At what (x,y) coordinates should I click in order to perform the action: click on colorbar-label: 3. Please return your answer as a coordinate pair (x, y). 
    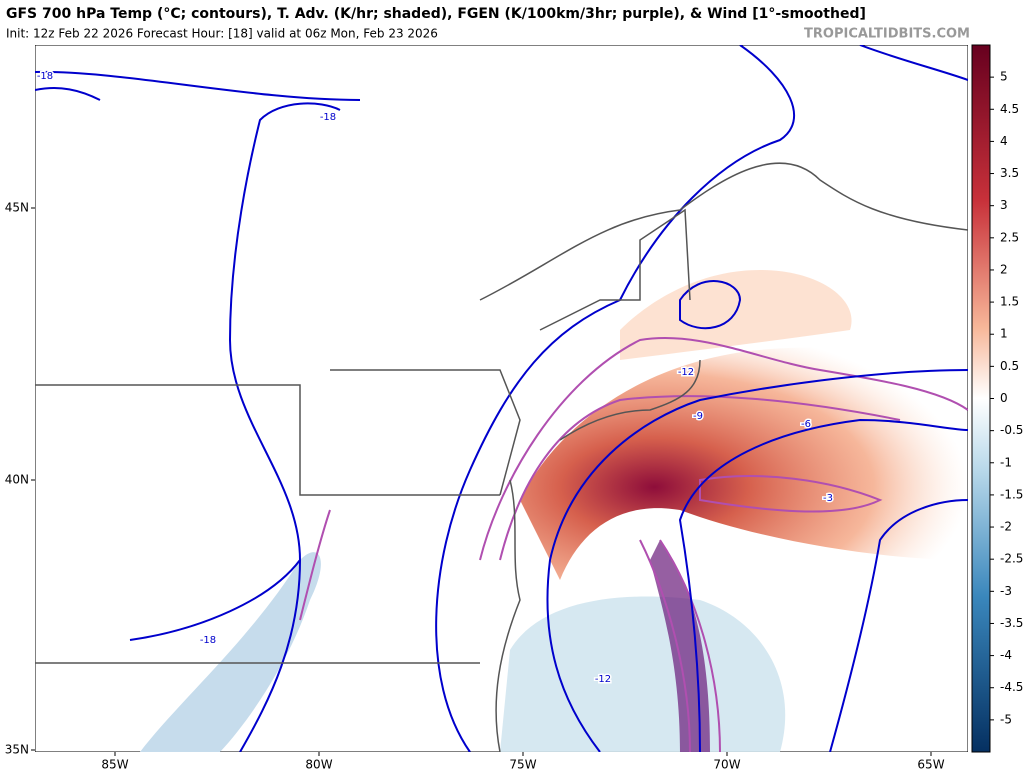
    Looking at the image, I should click on (1004, 205).